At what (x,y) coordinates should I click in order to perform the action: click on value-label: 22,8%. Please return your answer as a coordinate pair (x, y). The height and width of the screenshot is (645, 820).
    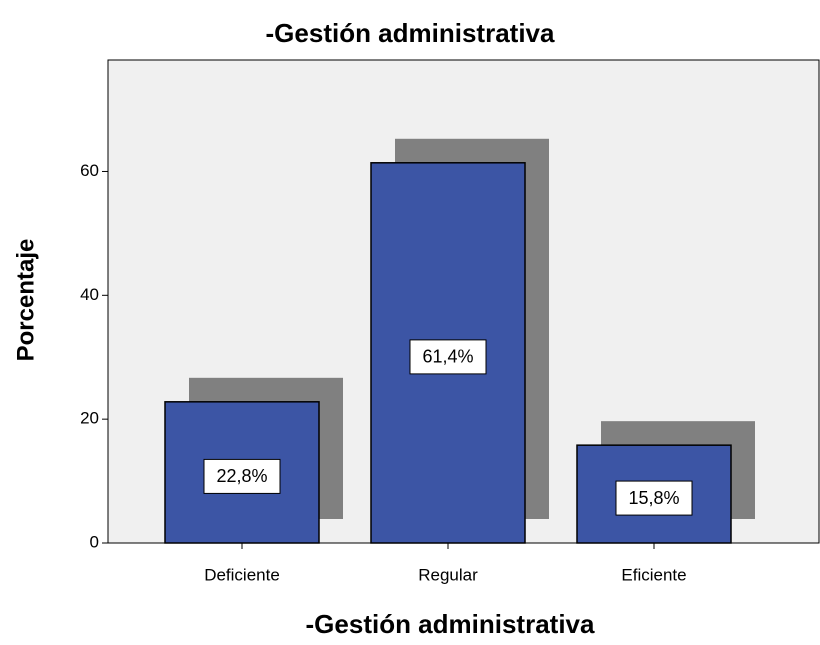
    Looking at the image, I should click on (241, 476).